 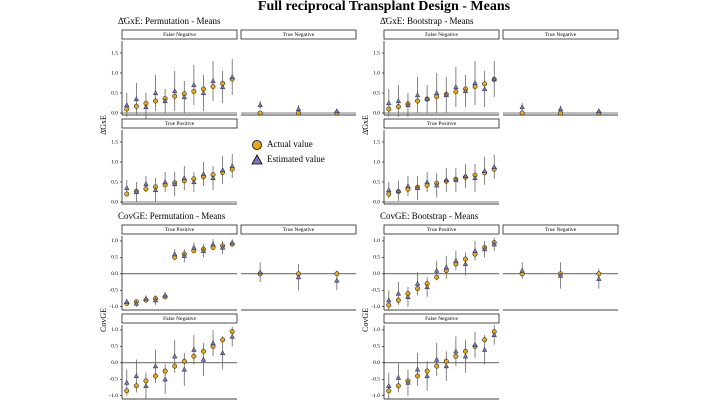 What do you see at coordinates (375, 291) in the screenshot?
I see `y-tick-label: -0.5` at bounding box center [375, 291].